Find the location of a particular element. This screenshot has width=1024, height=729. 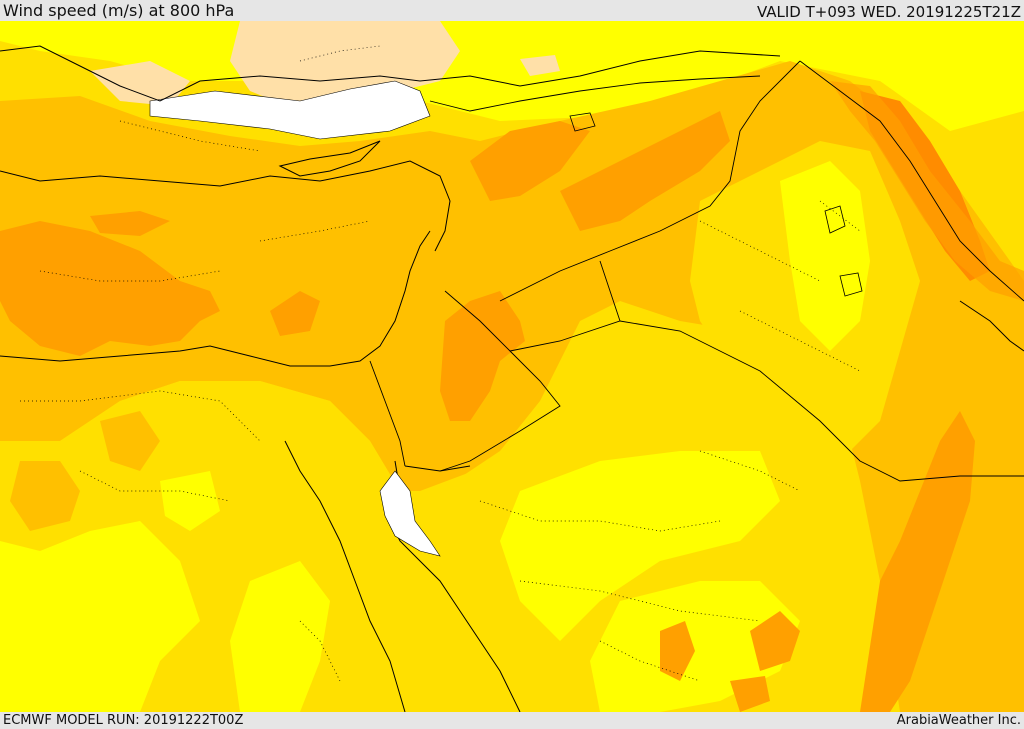

border-jordan-sa is located at coordinates (437, 468).